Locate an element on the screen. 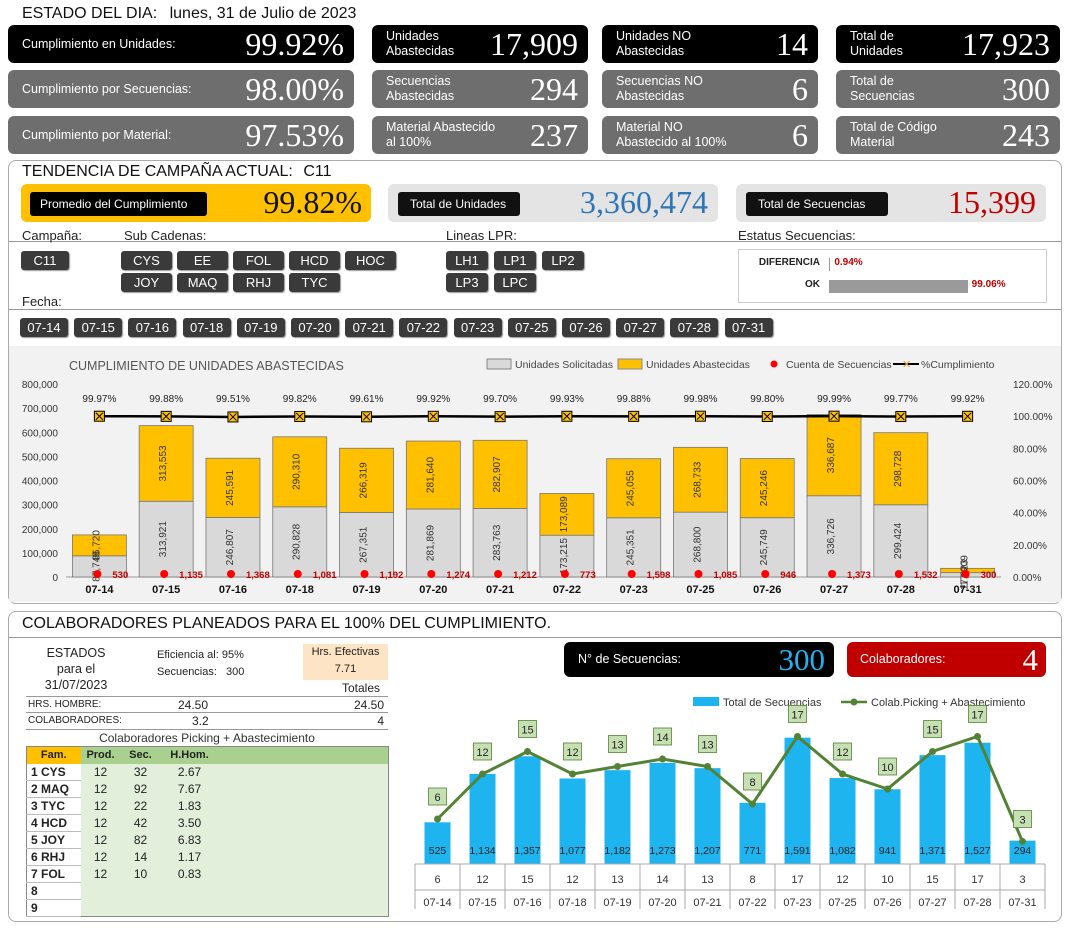 The width and height of the screenshot is (1069, 928). y-tick-label: 300,000 is located at coordinates (40, 506).